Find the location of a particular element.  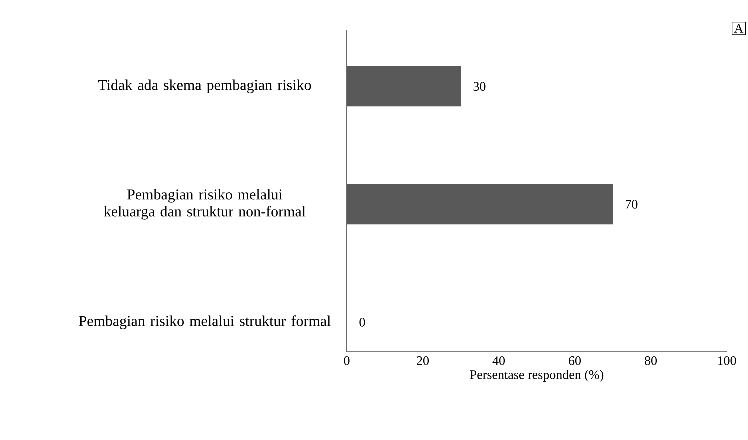

x-tick-label: 100 is located at coordinates (727, 361).